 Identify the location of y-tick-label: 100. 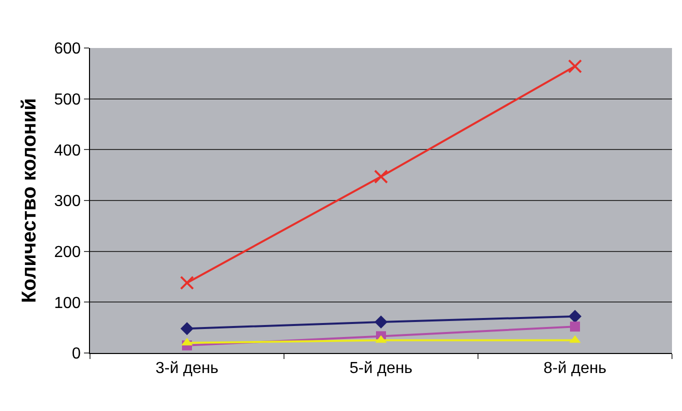
(67, 303).